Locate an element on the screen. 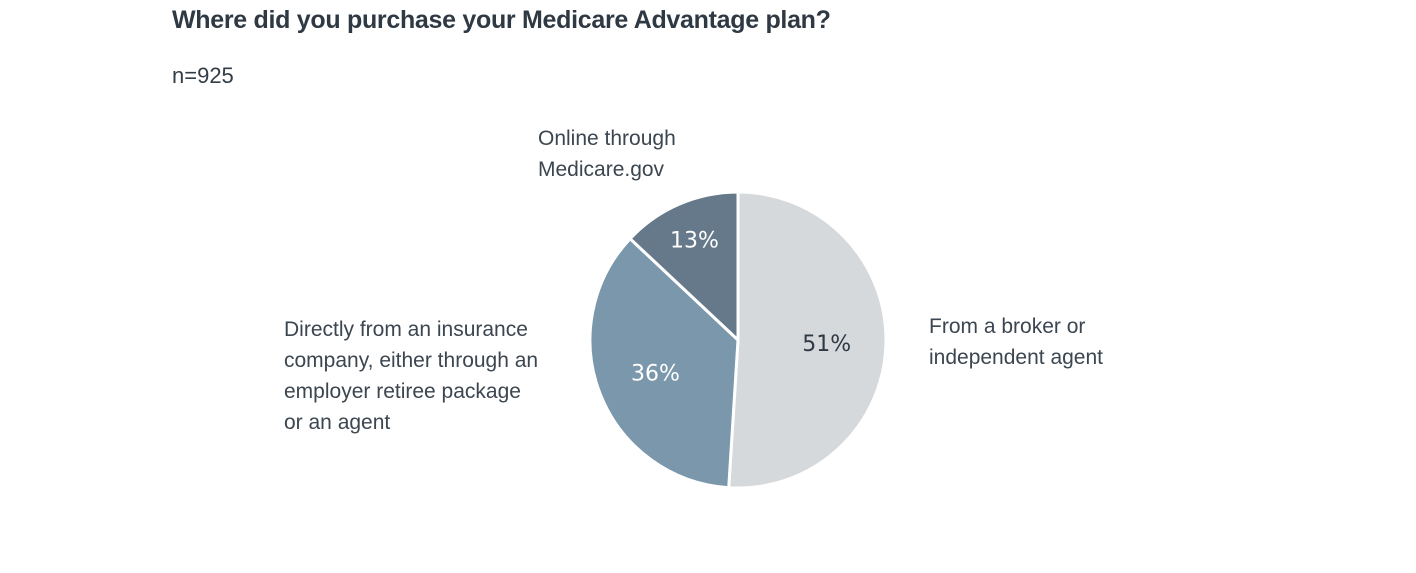 The height and width of the screenshot is (573, 1416). slice-value-label: 51% is located at coordinates (826, 344).